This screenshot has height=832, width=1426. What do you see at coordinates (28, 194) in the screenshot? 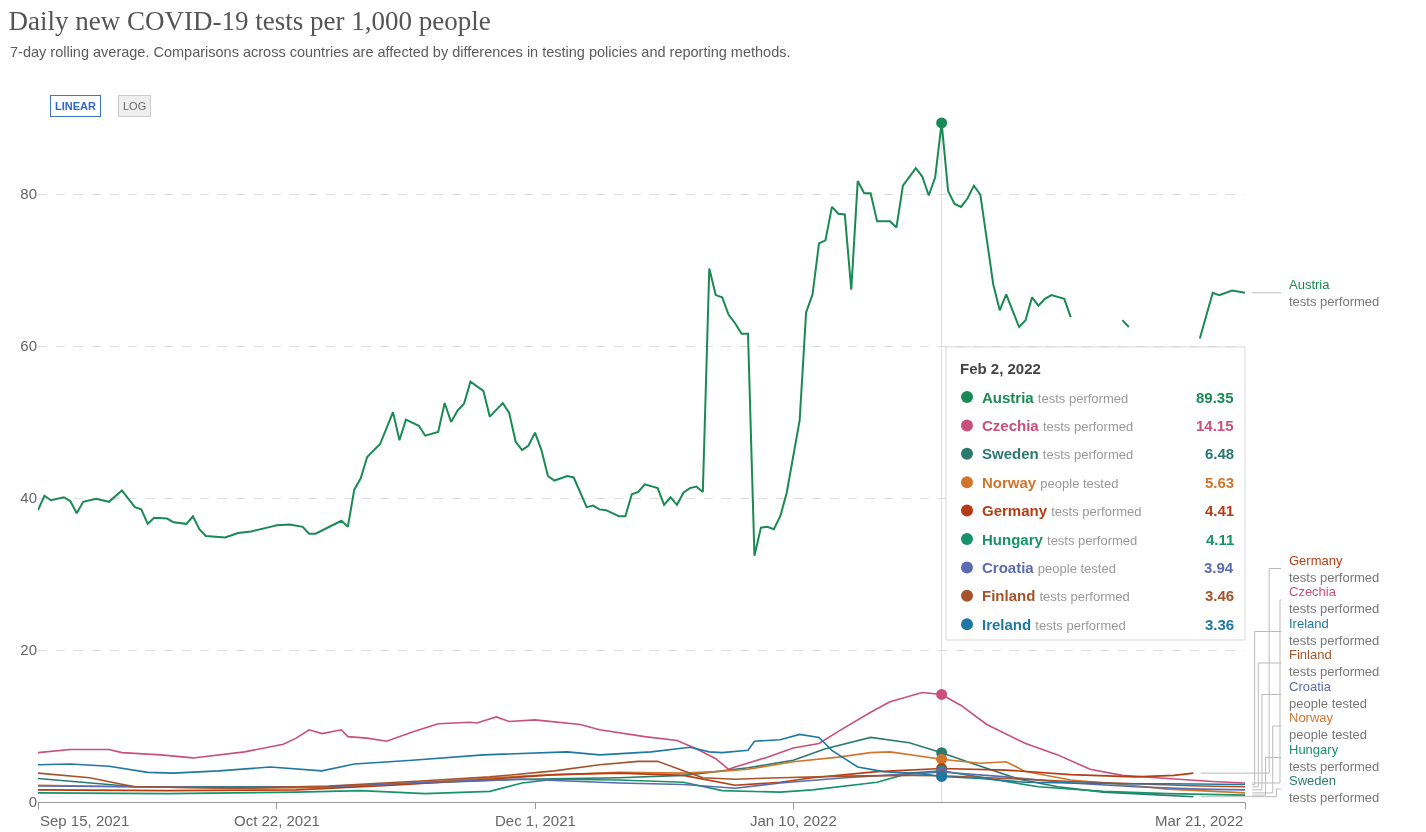
I see `y-tick-label: 80` at bounding box center [28, 194].